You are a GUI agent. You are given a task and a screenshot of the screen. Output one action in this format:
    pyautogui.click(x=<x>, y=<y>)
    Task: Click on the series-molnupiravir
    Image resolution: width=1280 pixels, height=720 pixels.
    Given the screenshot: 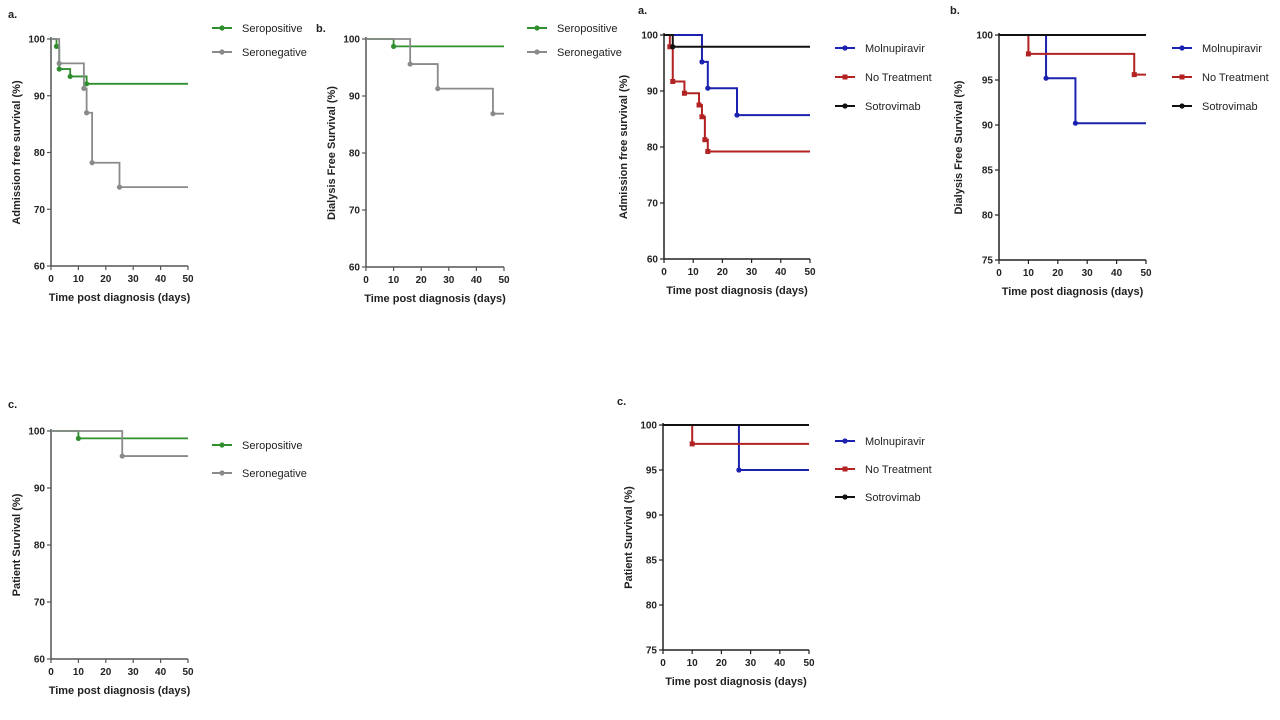 What is the action you would take?
    pyautogui.click(x=737, y=76)
    